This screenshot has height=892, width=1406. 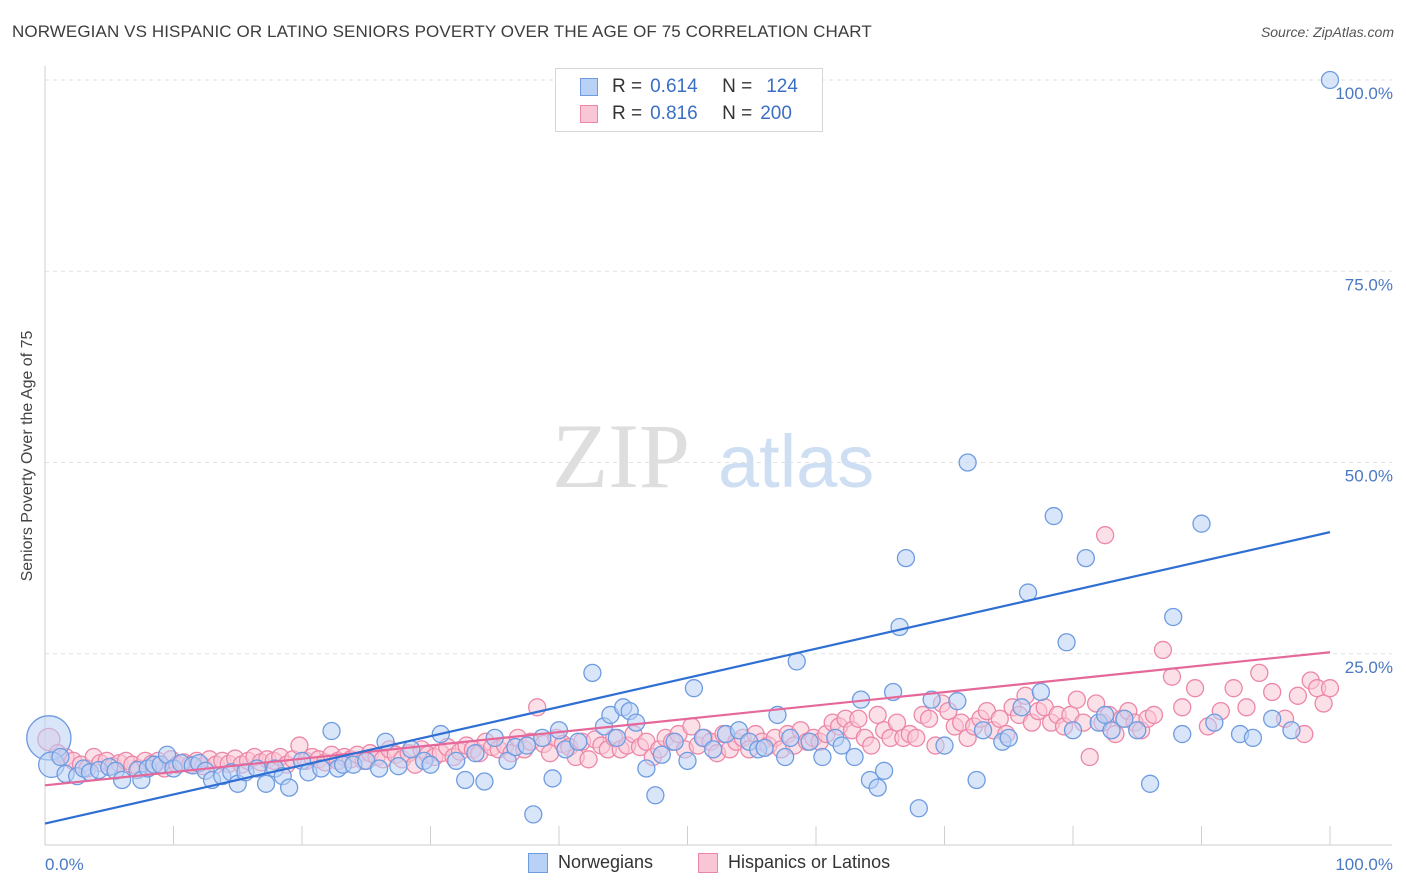 I want to click on norwegians-swatch, so click(x=589, y=87).